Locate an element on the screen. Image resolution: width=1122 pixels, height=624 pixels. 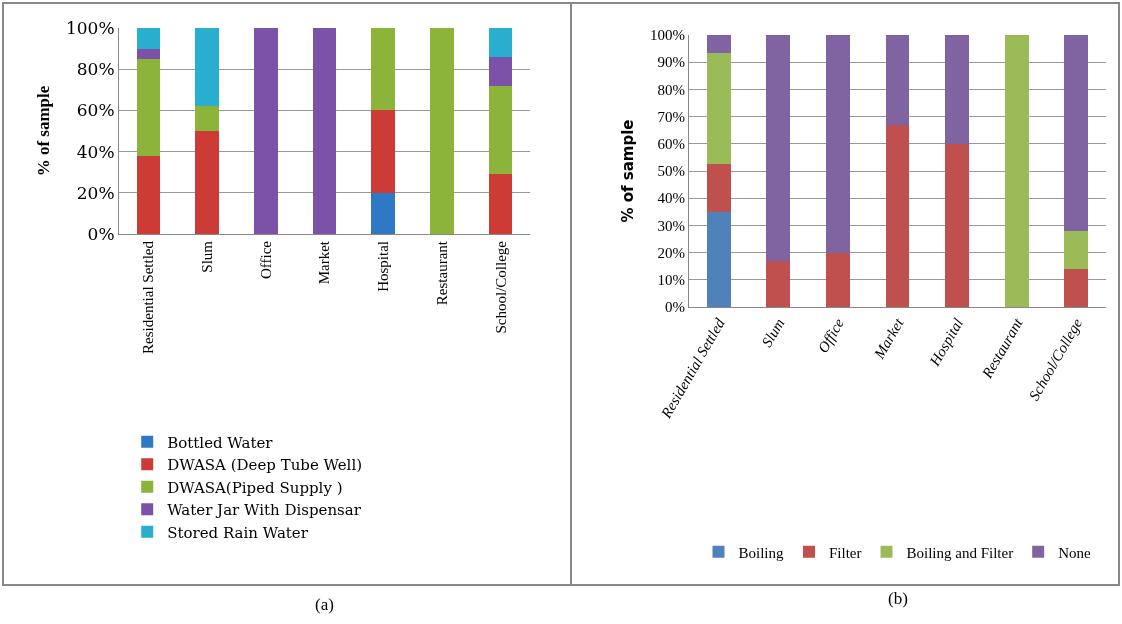
legend-label: Boiling is located at coordinates (761, 552).